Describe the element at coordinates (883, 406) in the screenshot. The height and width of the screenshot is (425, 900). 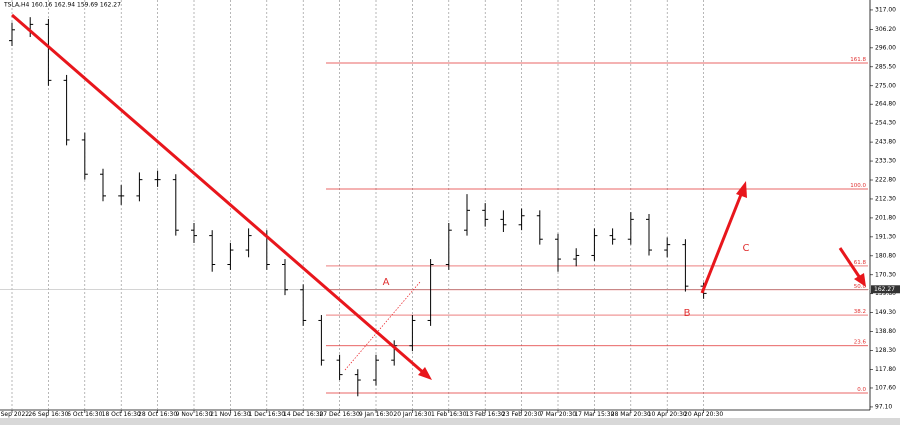
I see `y-tick-label: 97.10` at that location.